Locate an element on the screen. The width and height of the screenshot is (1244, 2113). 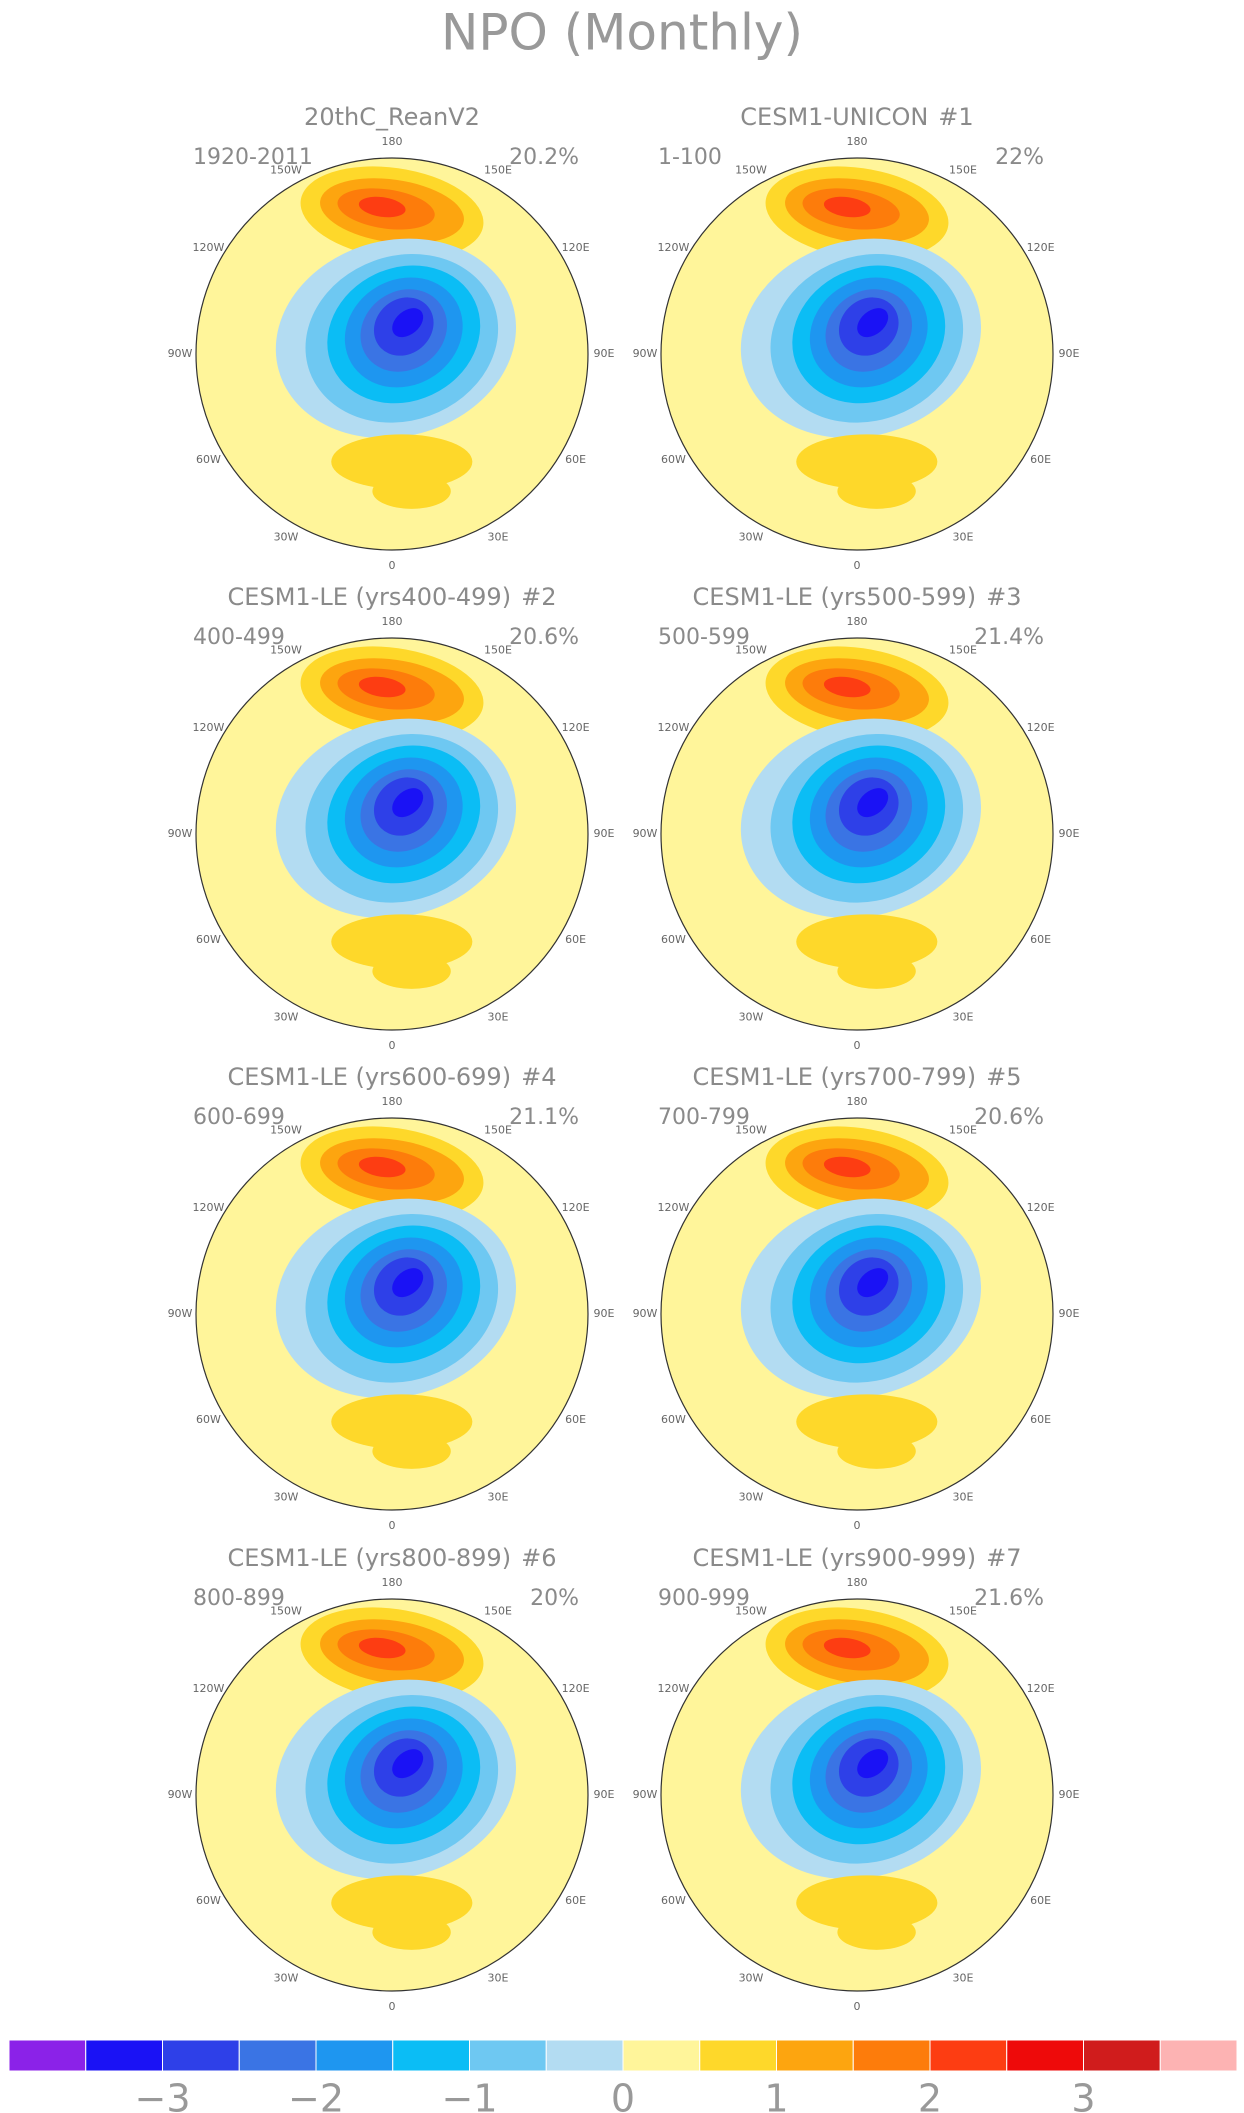
colorbar-tick-label: −2 is located at coordinates (316, 2095).